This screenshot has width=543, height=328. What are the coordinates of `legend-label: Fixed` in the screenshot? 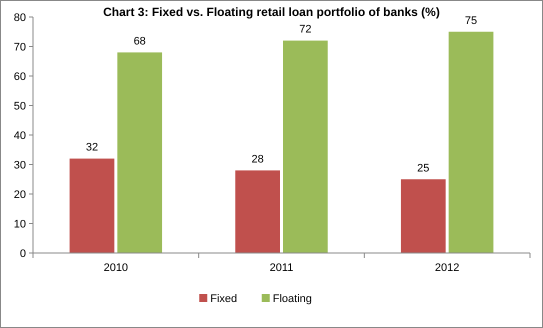 It's located at (224, 298).